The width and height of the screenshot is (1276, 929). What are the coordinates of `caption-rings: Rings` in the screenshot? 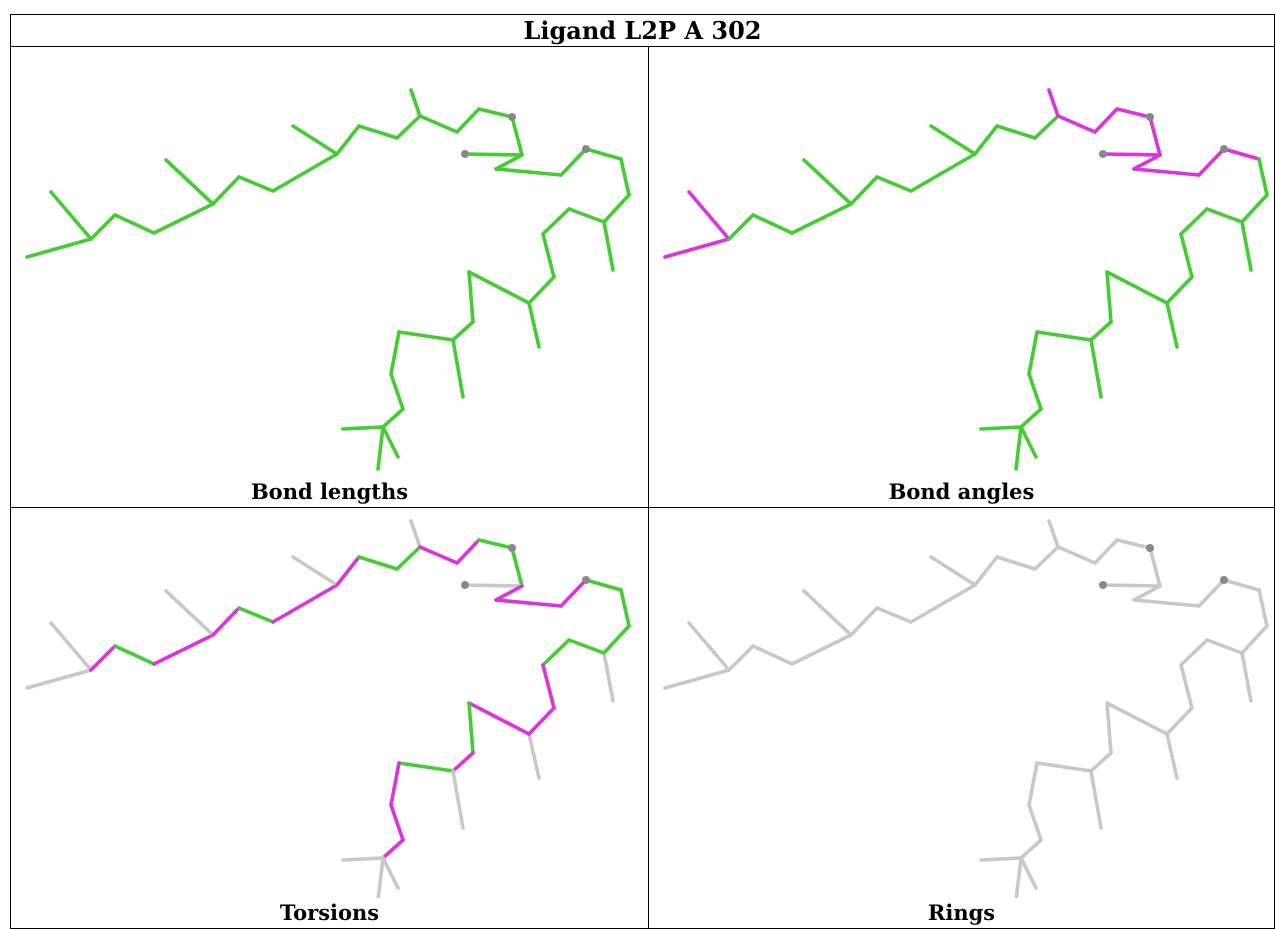 It's located at (961, 912).